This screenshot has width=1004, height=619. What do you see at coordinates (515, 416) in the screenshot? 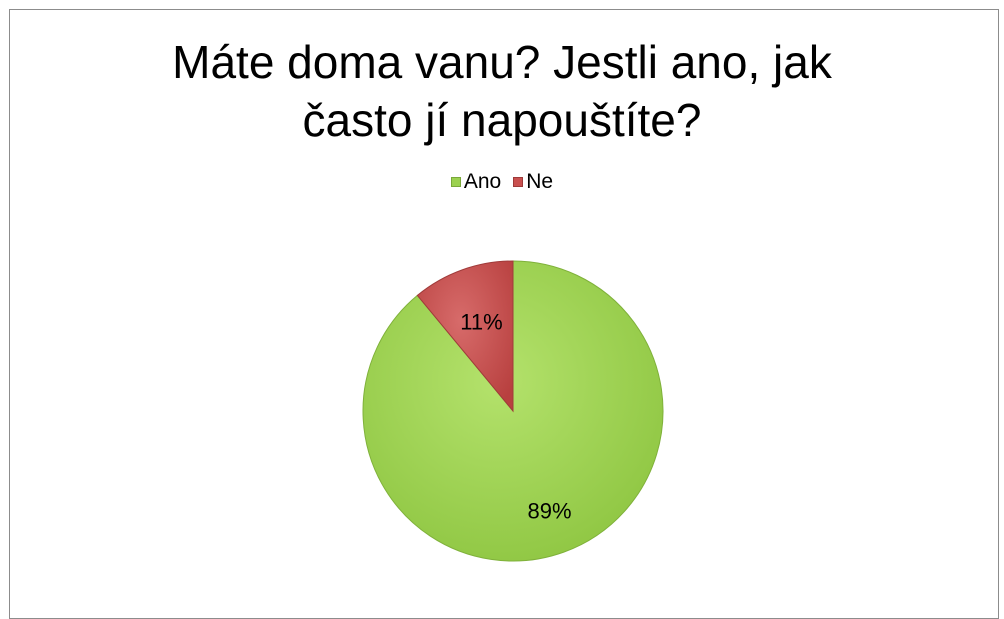
I see `pie-data-labels: 89% 11%` at bounding box center [515, 416].